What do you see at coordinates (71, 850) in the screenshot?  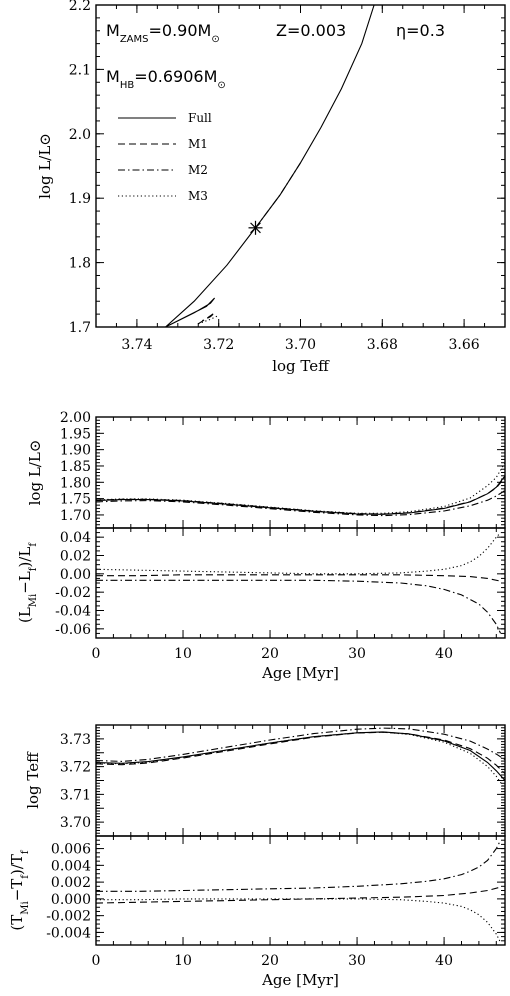 I see `y-tick-label: 0.006` at bounding box center [71, 850].